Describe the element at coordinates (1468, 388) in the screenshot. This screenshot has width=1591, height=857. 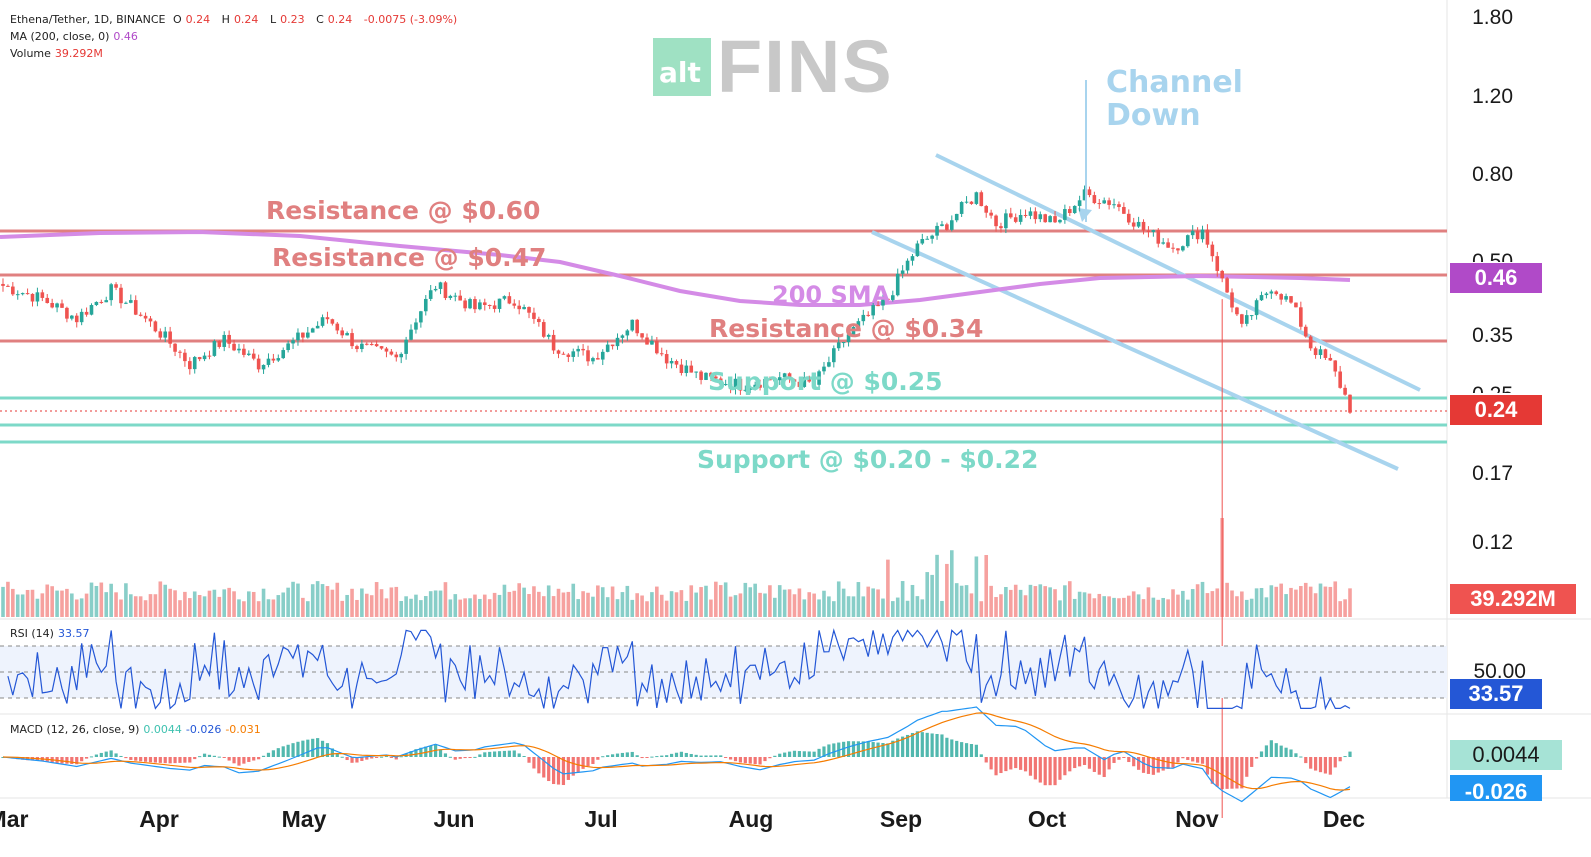
I see `price-tick-0-25: 0.25` at that location.